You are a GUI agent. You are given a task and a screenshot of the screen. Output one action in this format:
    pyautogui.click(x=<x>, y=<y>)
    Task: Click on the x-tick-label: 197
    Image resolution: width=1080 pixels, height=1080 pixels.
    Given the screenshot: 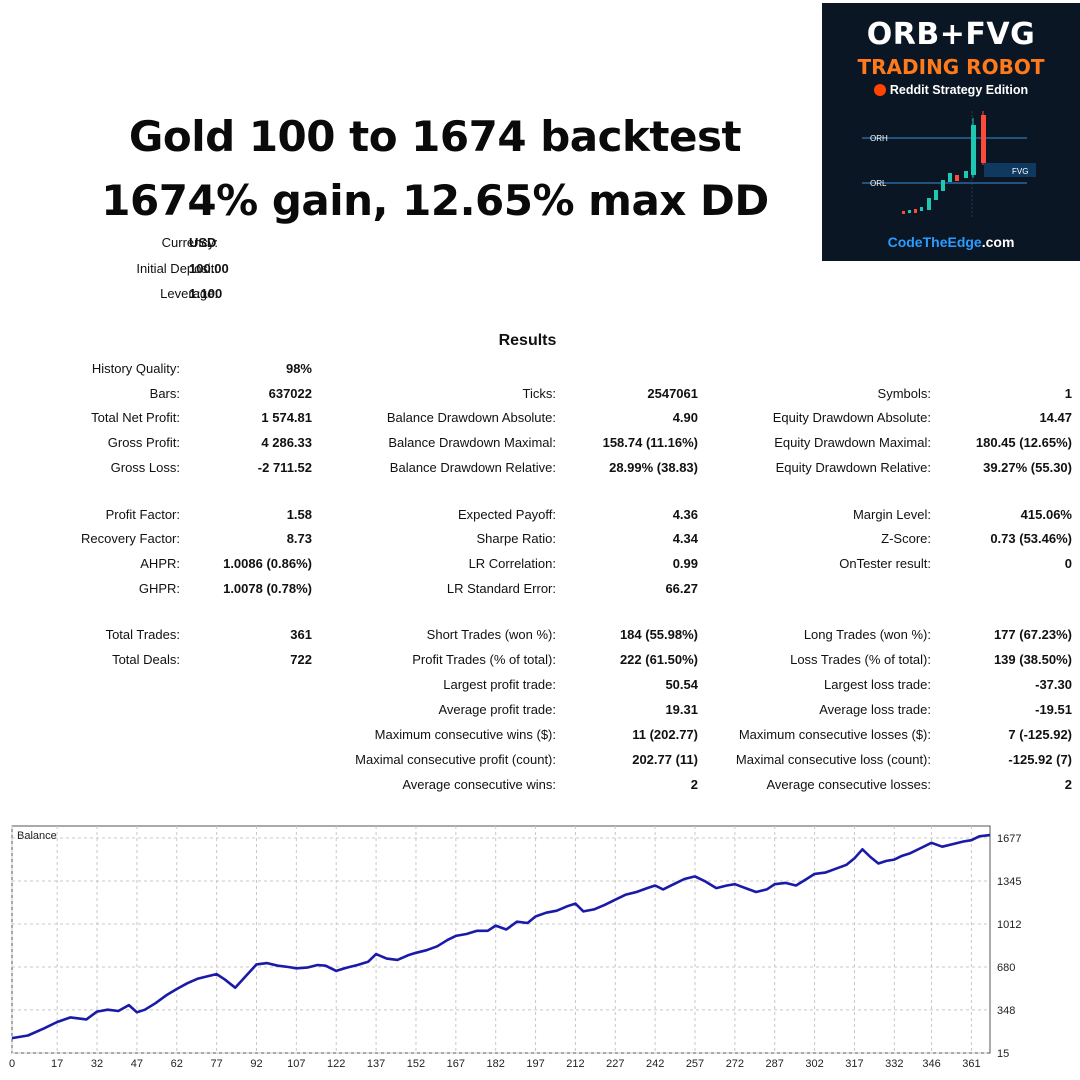 What is the action you would take?
    pyautogui.click(x=535, y=1064)
    